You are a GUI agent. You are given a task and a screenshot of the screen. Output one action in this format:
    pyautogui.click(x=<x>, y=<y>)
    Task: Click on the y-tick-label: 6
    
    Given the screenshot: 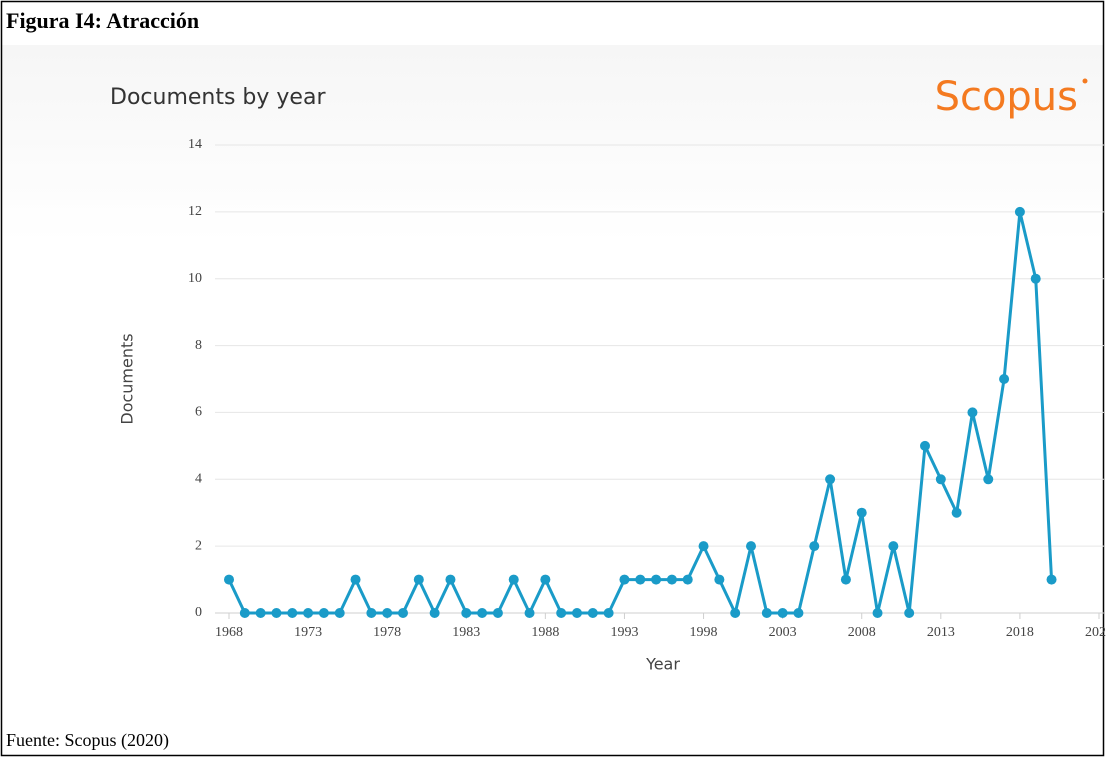 What is the action you would take?
    pyautogui.click(x=198, y=412)
    